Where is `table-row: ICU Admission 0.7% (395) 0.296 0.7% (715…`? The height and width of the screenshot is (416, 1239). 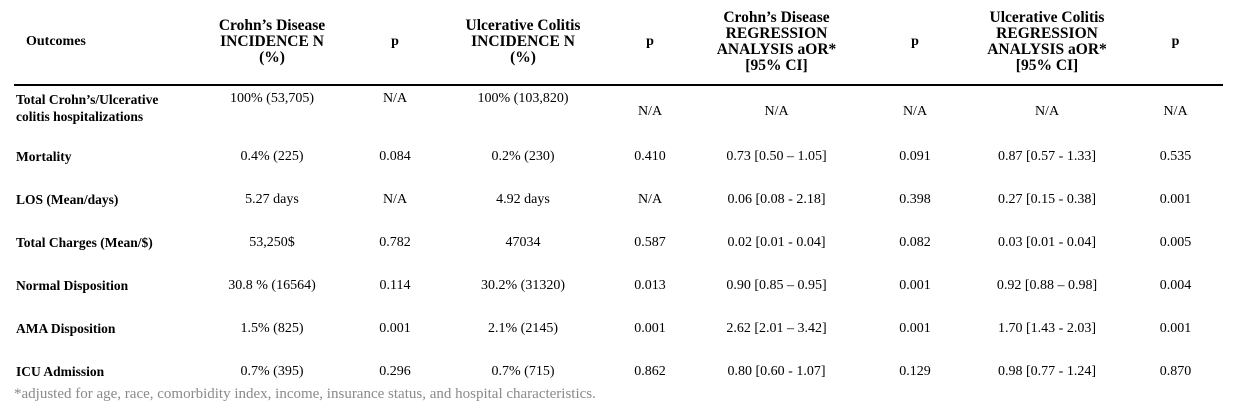
table-row: ICU Admission 0.7% (395) 0.296 0.7% (715… is located at coordinates (618, 371).